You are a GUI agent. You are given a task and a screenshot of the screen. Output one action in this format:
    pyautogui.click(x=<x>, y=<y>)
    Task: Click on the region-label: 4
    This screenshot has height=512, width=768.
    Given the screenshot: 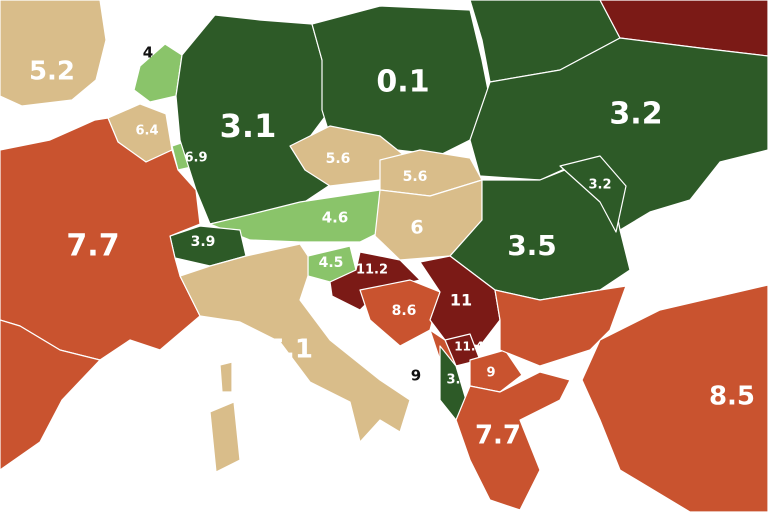 What is the action you would take?
    pyautogui.click(x=148, y=53)
    